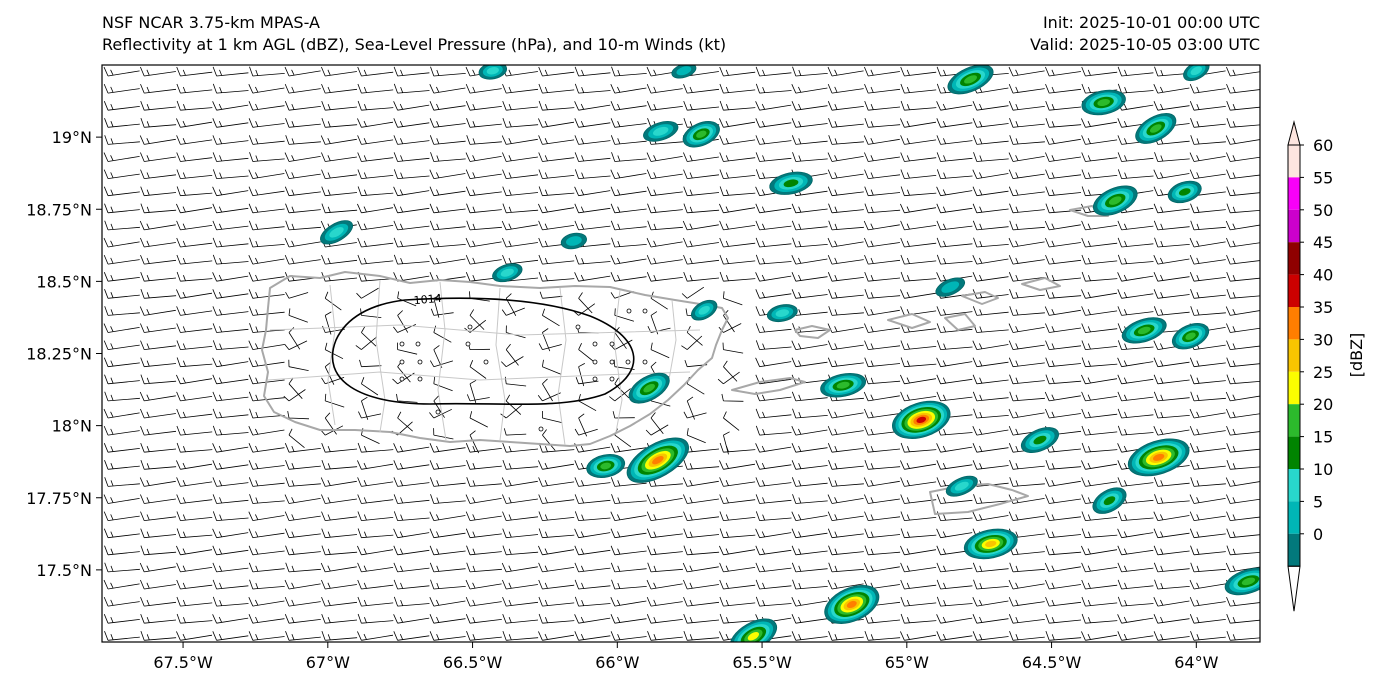 The height and width of the screenshot is (687, 1378). I want to click on lon-tick-label: 67.5°W, so click(183, 662).